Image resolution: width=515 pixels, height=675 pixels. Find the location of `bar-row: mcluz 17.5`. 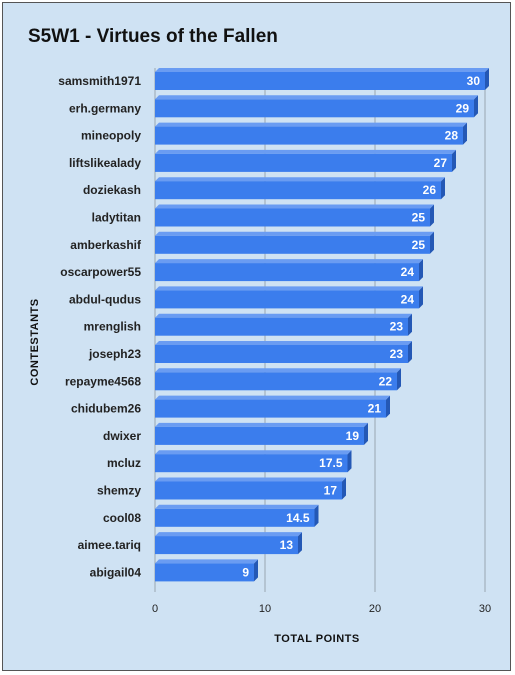

bar-row: mcluz 17.5 is located at coordinates (229, 461).